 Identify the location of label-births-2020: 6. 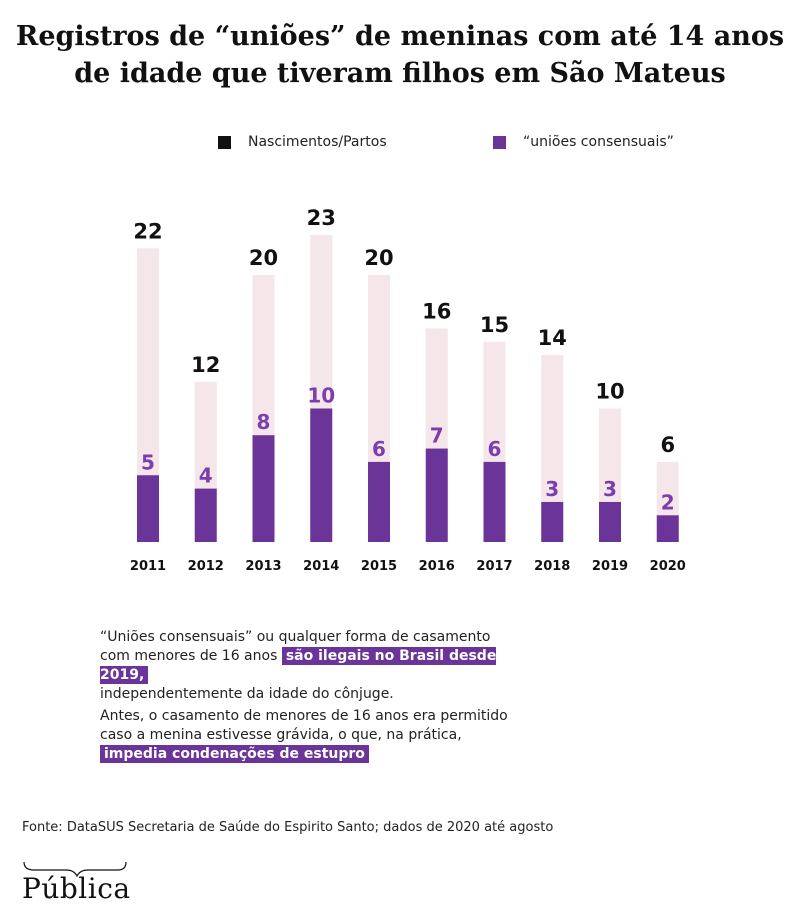
(667, 445).